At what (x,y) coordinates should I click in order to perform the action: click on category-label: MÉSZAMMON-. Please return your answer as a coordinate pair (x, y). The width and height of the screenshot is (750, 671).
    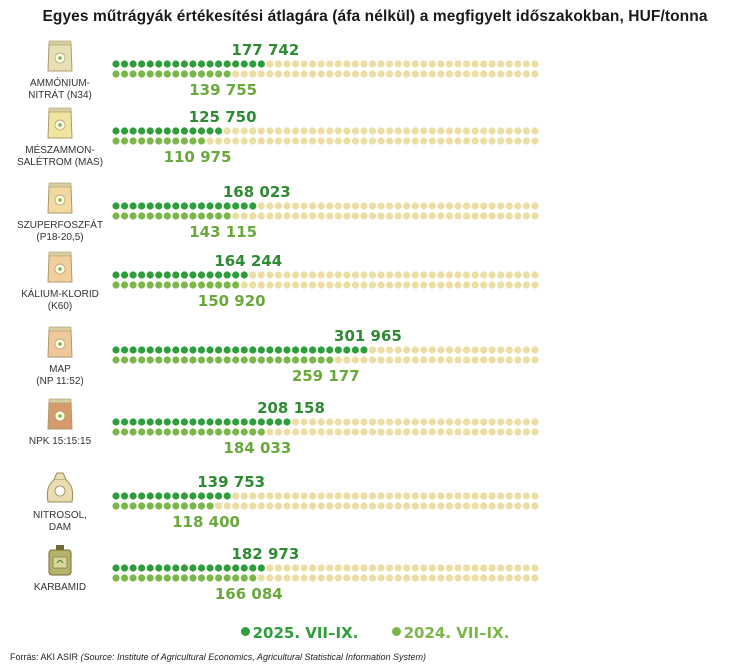
    Looking at the image, I should click on (59, 149).